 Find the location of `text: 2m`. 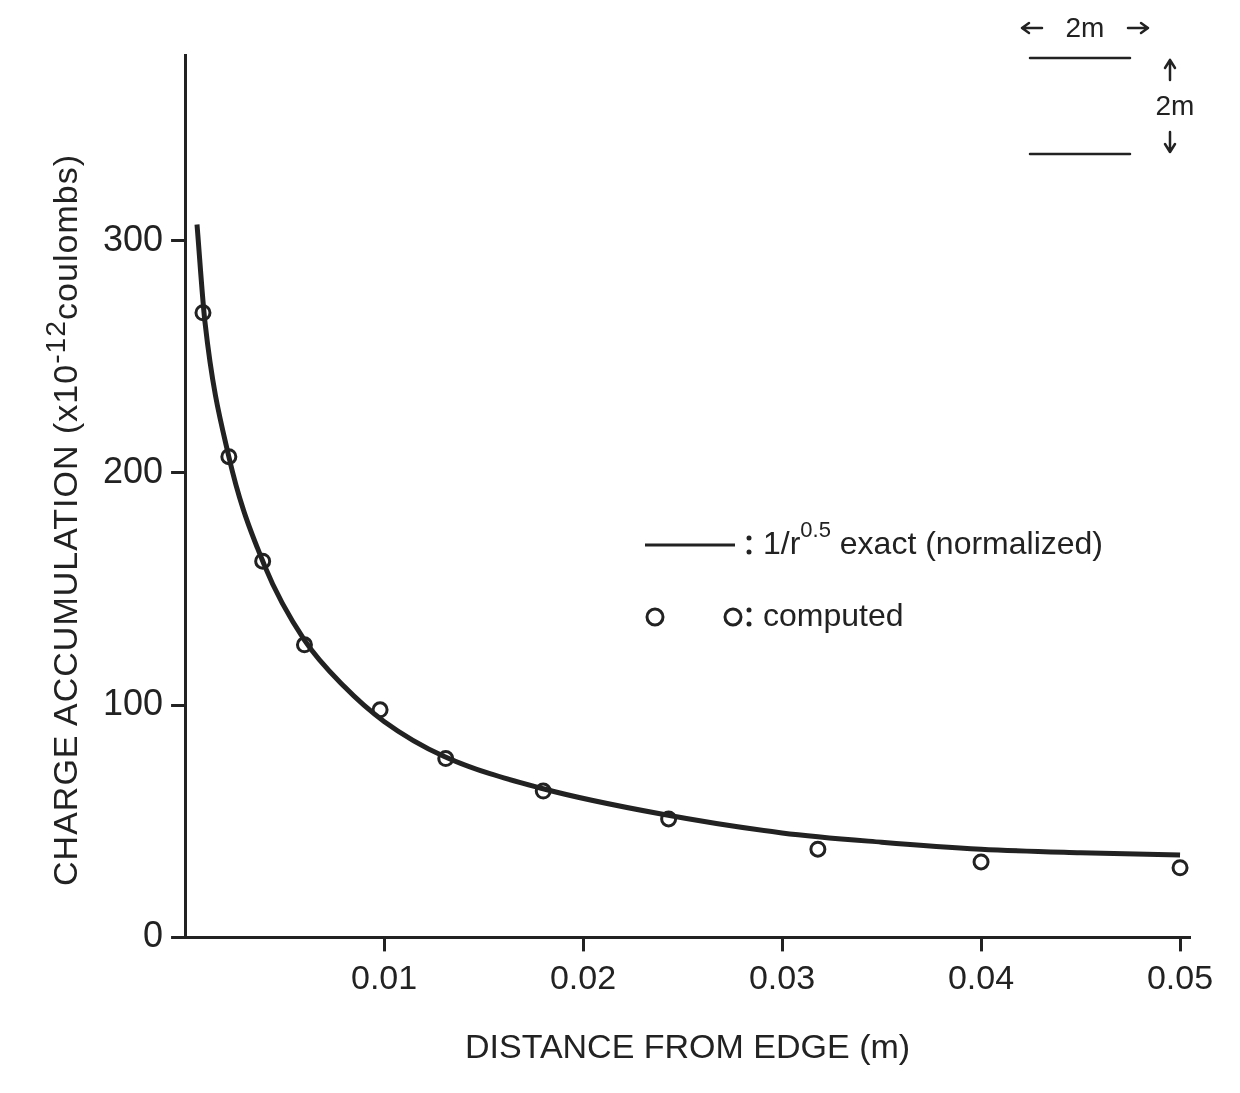

text: 2m is located at coordinates (1085, 27).